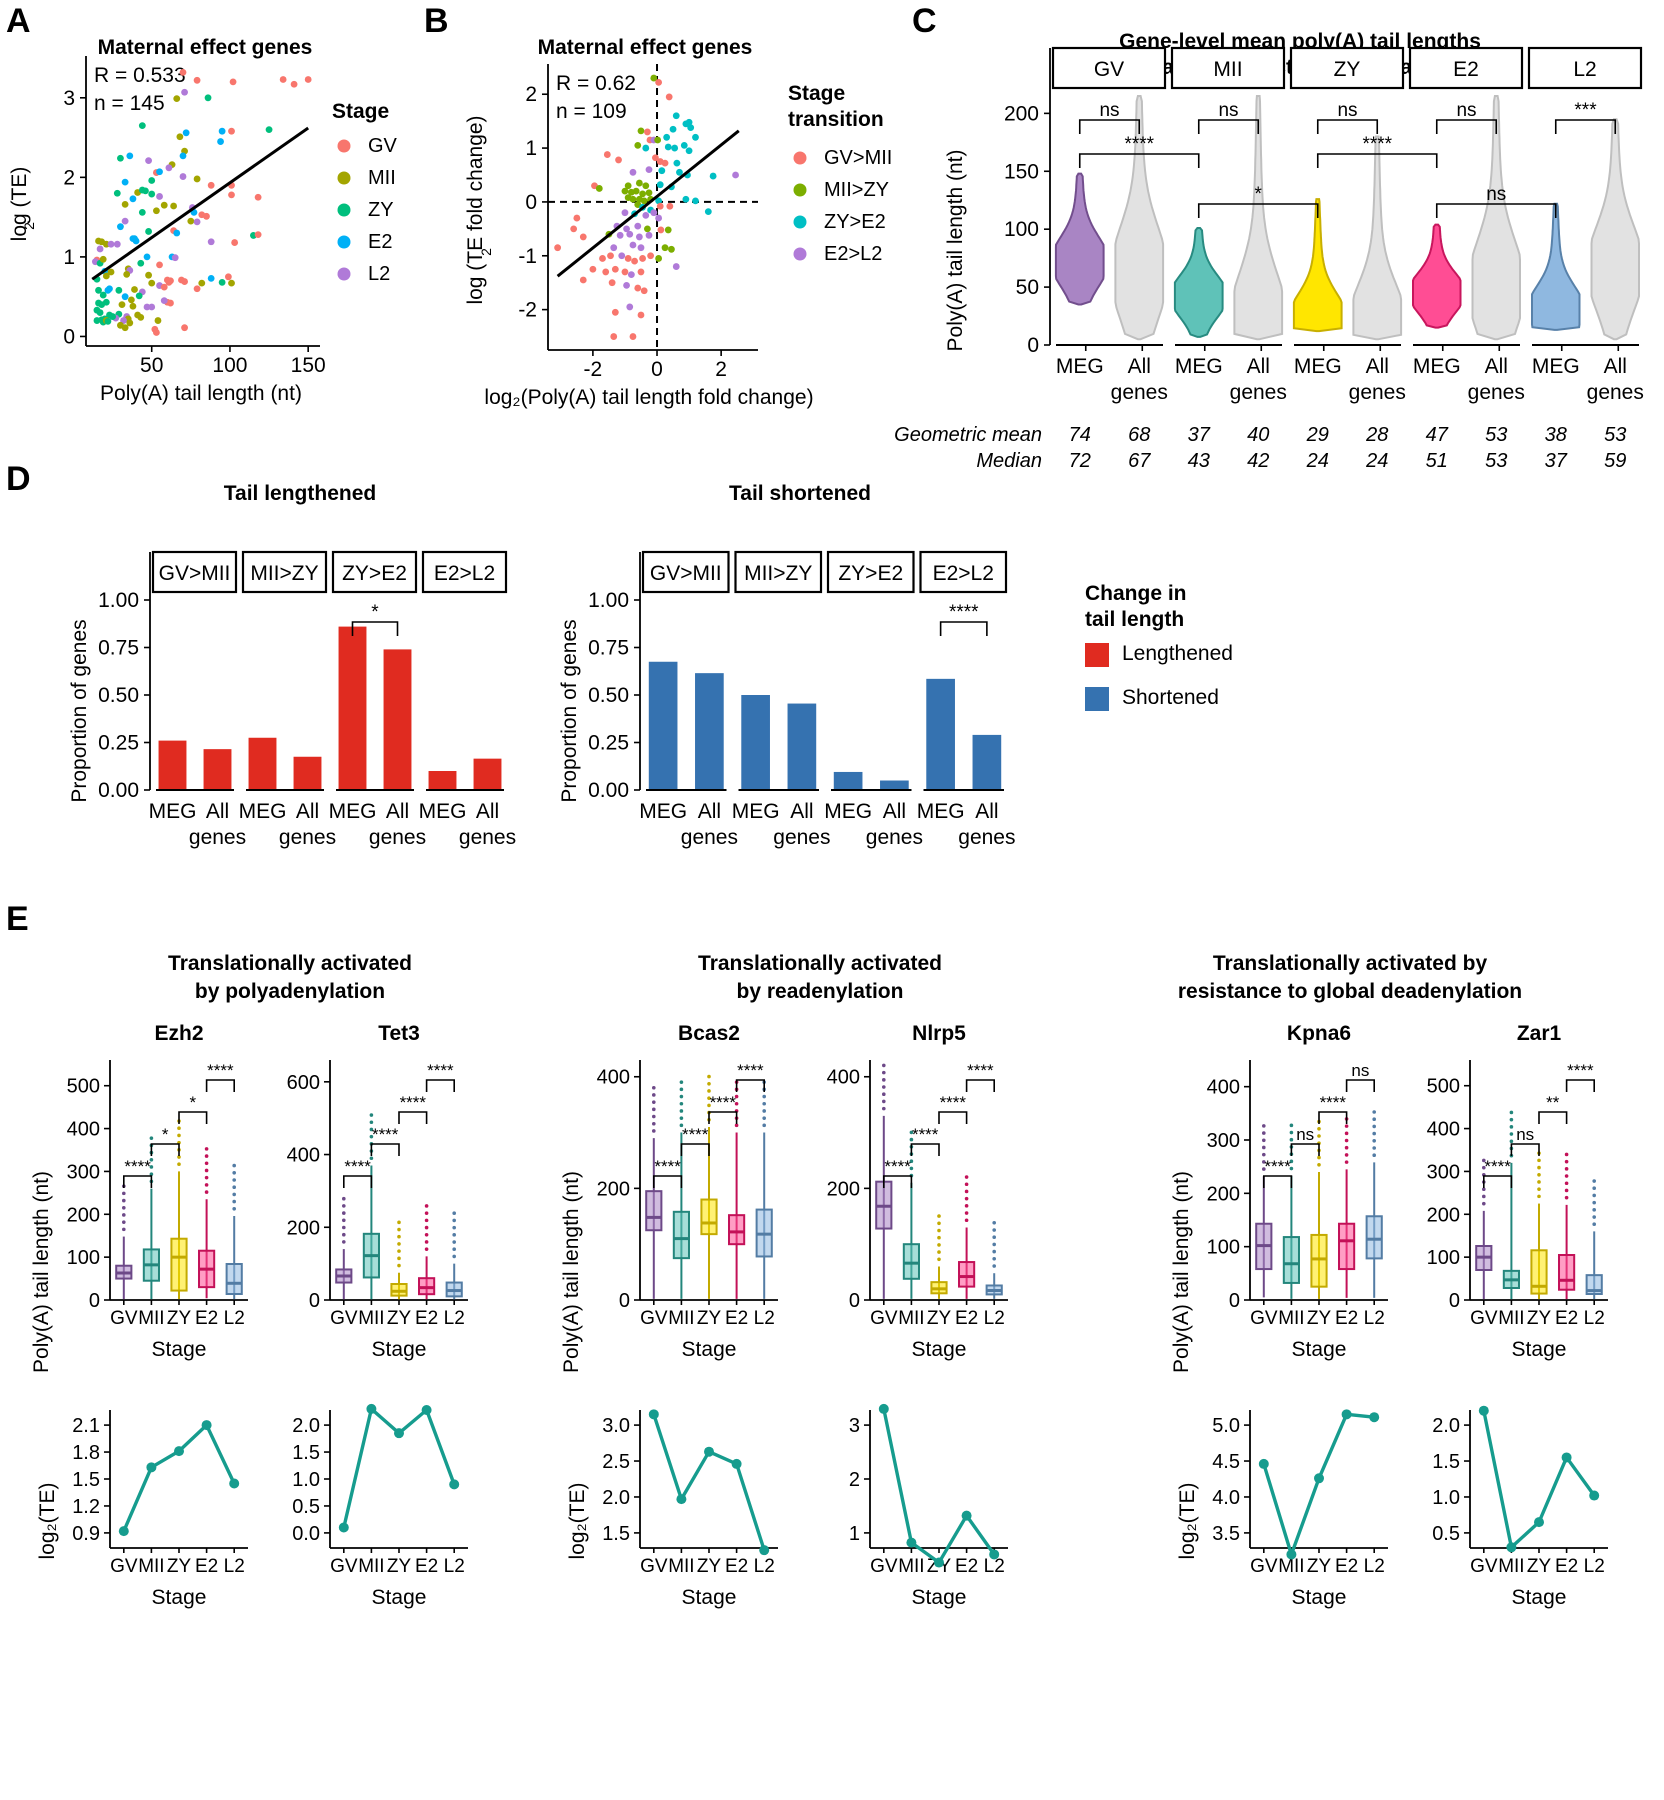 The width and height of the screenshot is (1664, 1800). What do you see at coordinates (1226, 1498) in the screenshot?
I see `y-tick-label: 4.0` at bounding box center [1226, 1498].